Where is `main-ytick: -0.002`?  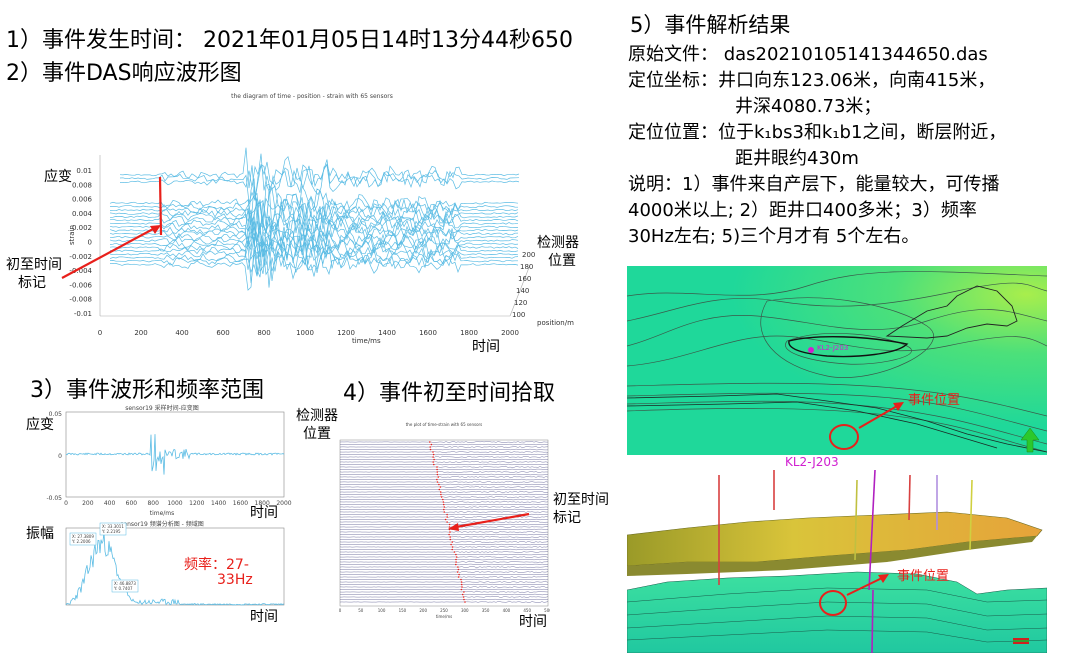 main-ytick: -0.002 is located at coordinates (80, 257).